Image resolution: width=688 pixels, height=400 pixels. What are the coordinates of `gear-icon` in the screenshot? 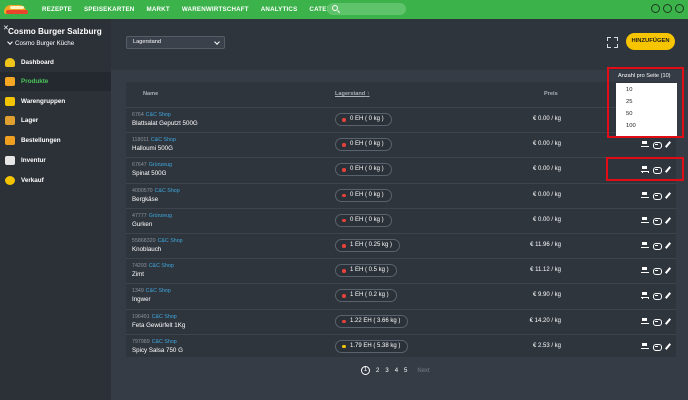 It's located at (667, 8).